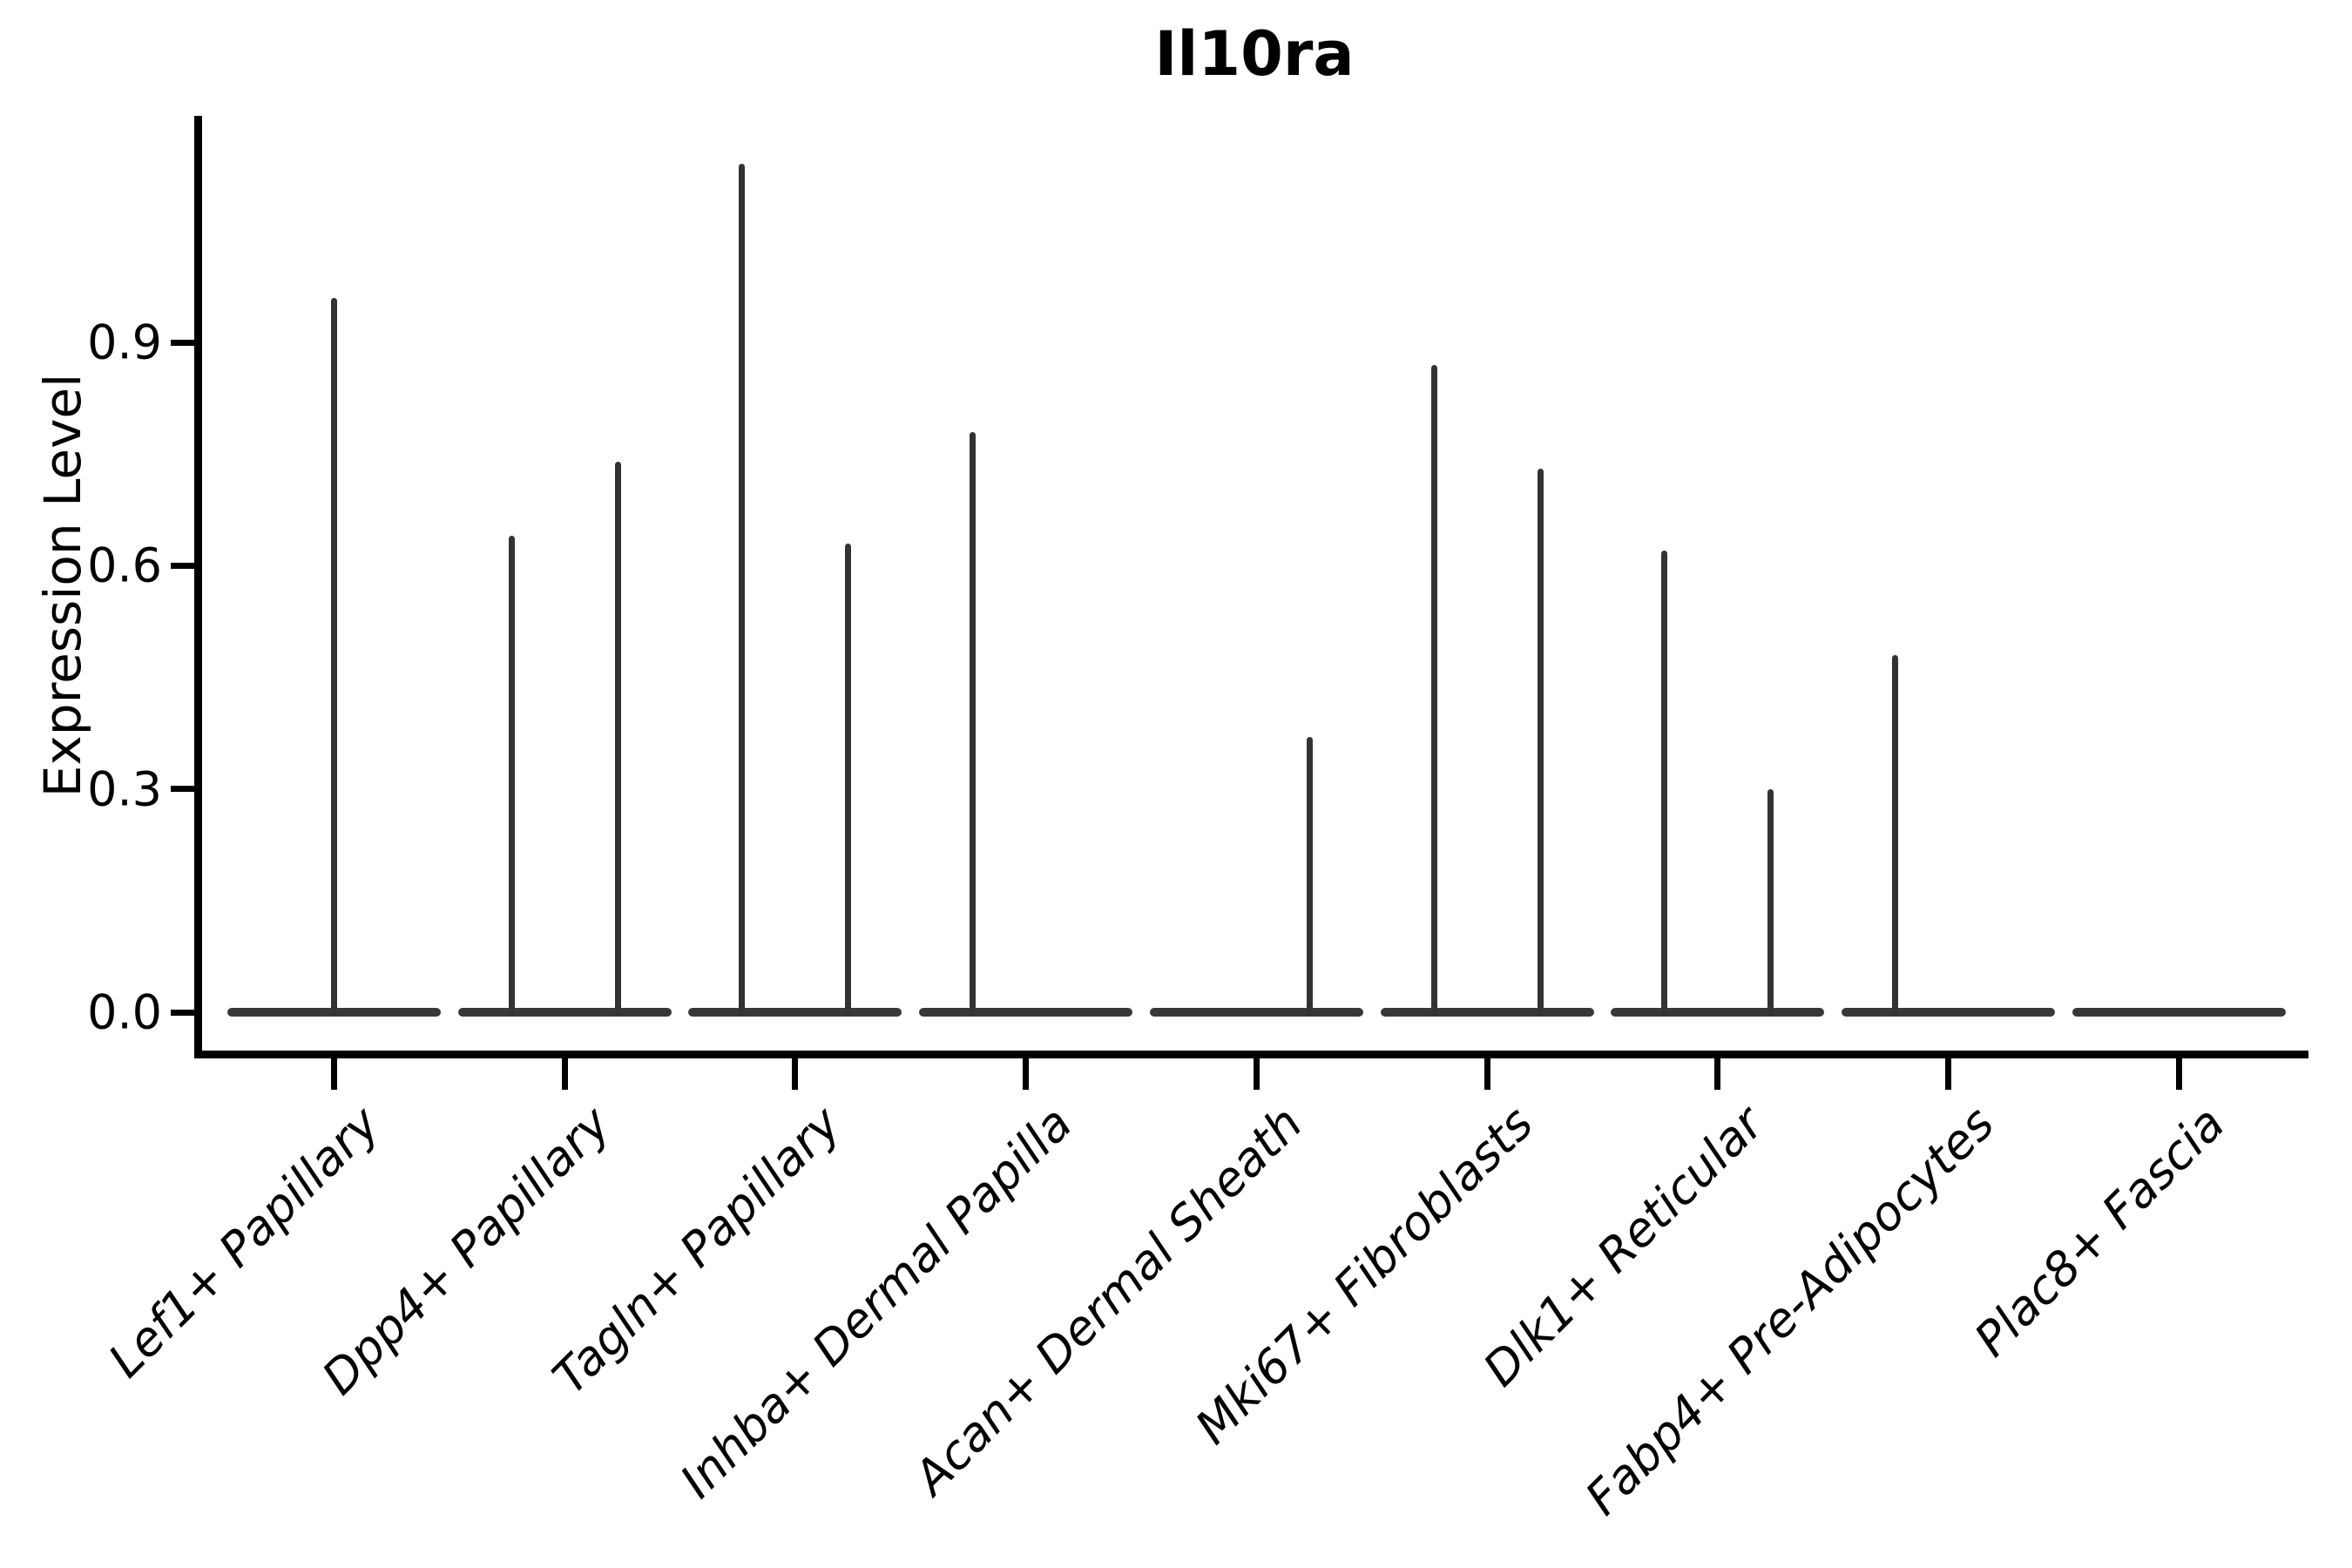 The width and height of the screenshot is (2352, 1568). I want to click on y-tick-label: 0.0, so click(125, 1012).